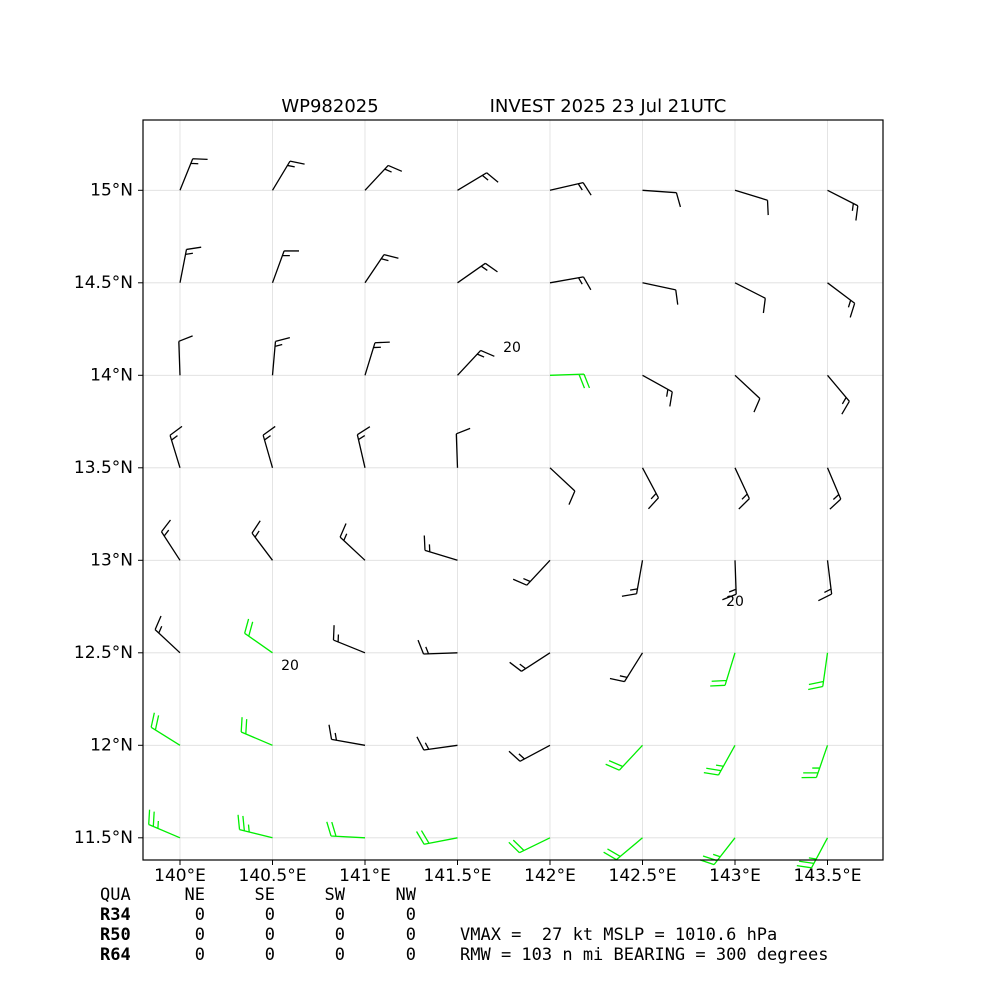 This screenshot has width=1000, height=1000. What do you see at coordinates (273, 876) in the screenshot?
I see `x-tick-label: 140.5°E` at bounding box center [273, 876].